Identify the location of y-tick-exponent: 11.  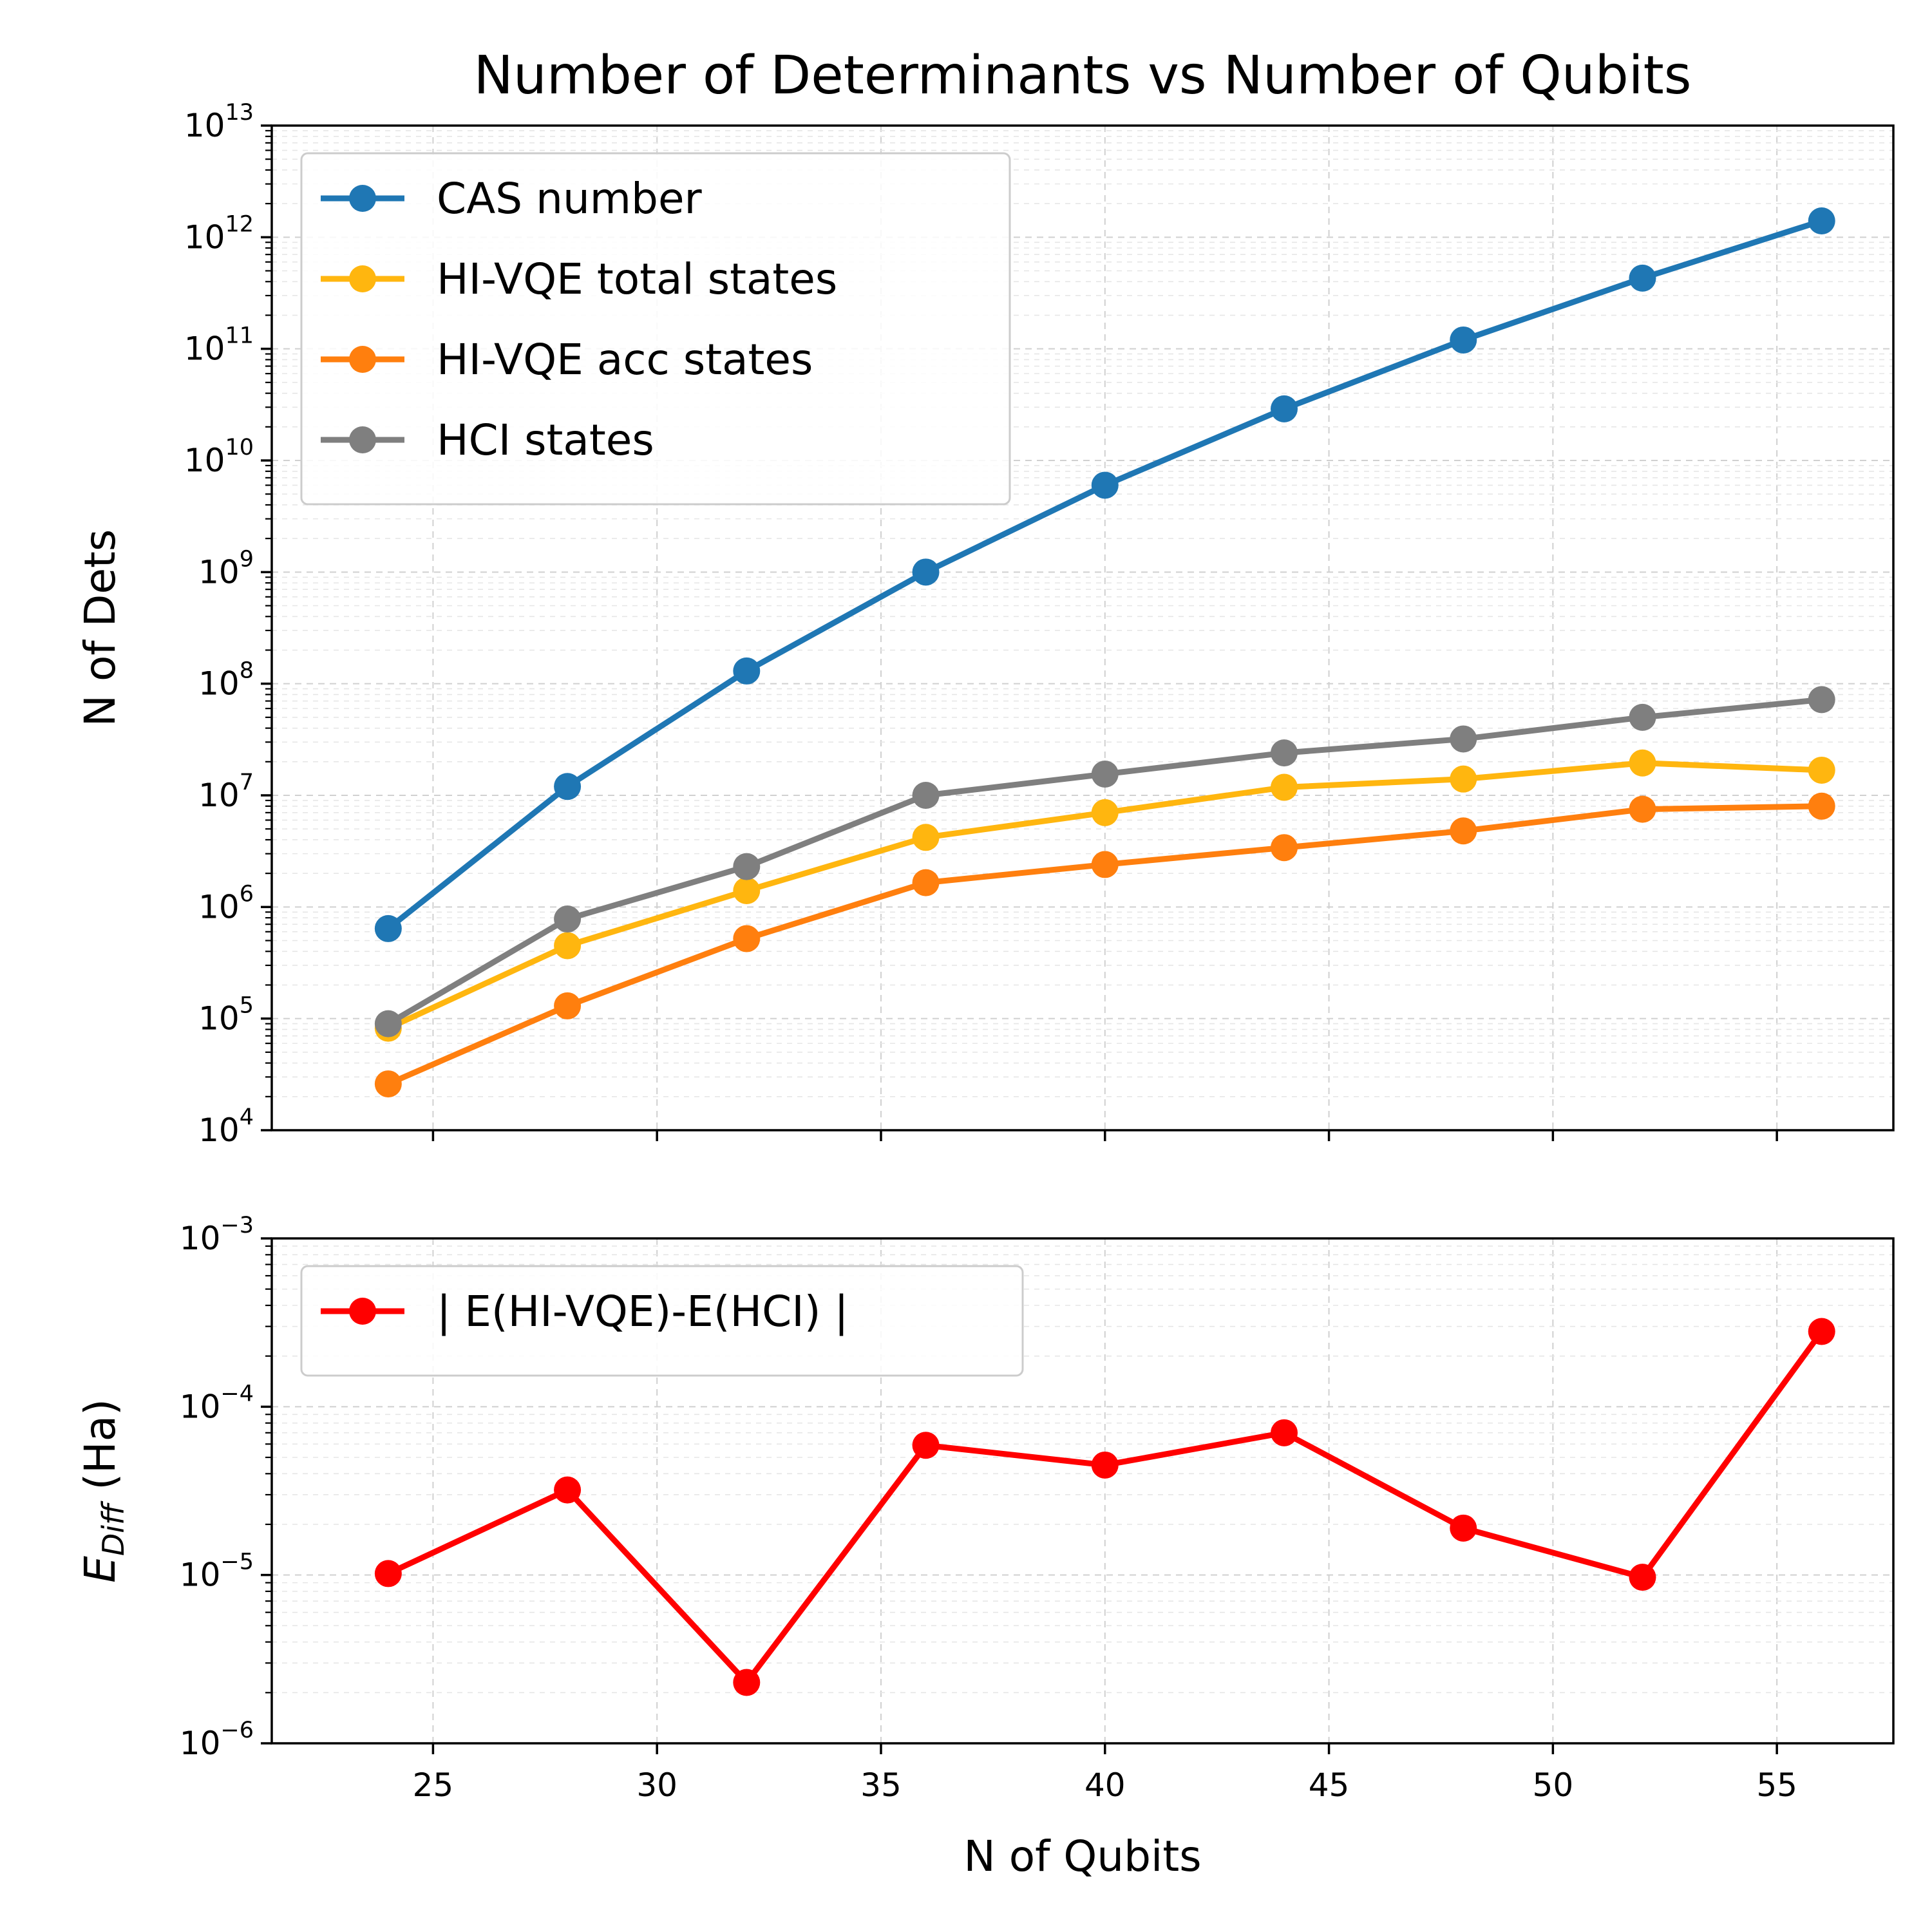
(240, 336).